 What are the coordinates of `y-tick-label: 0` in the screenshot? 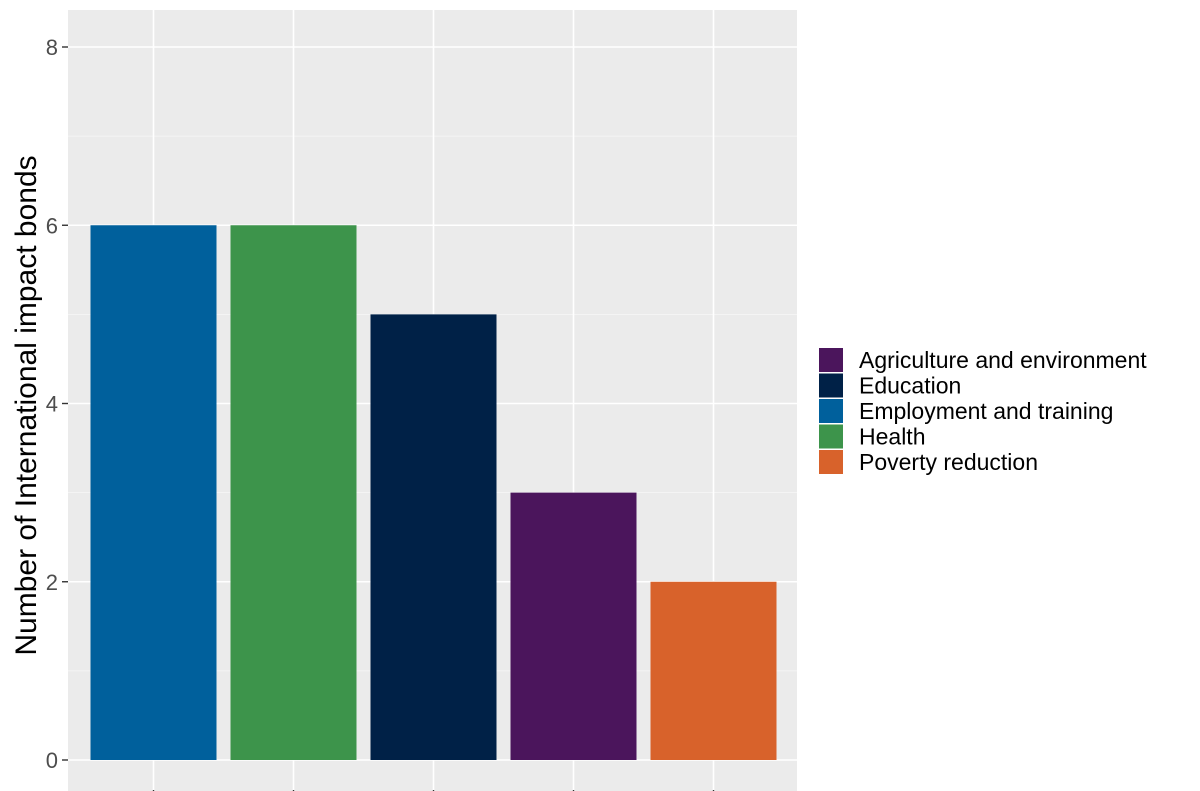 It's located at (52, 760).